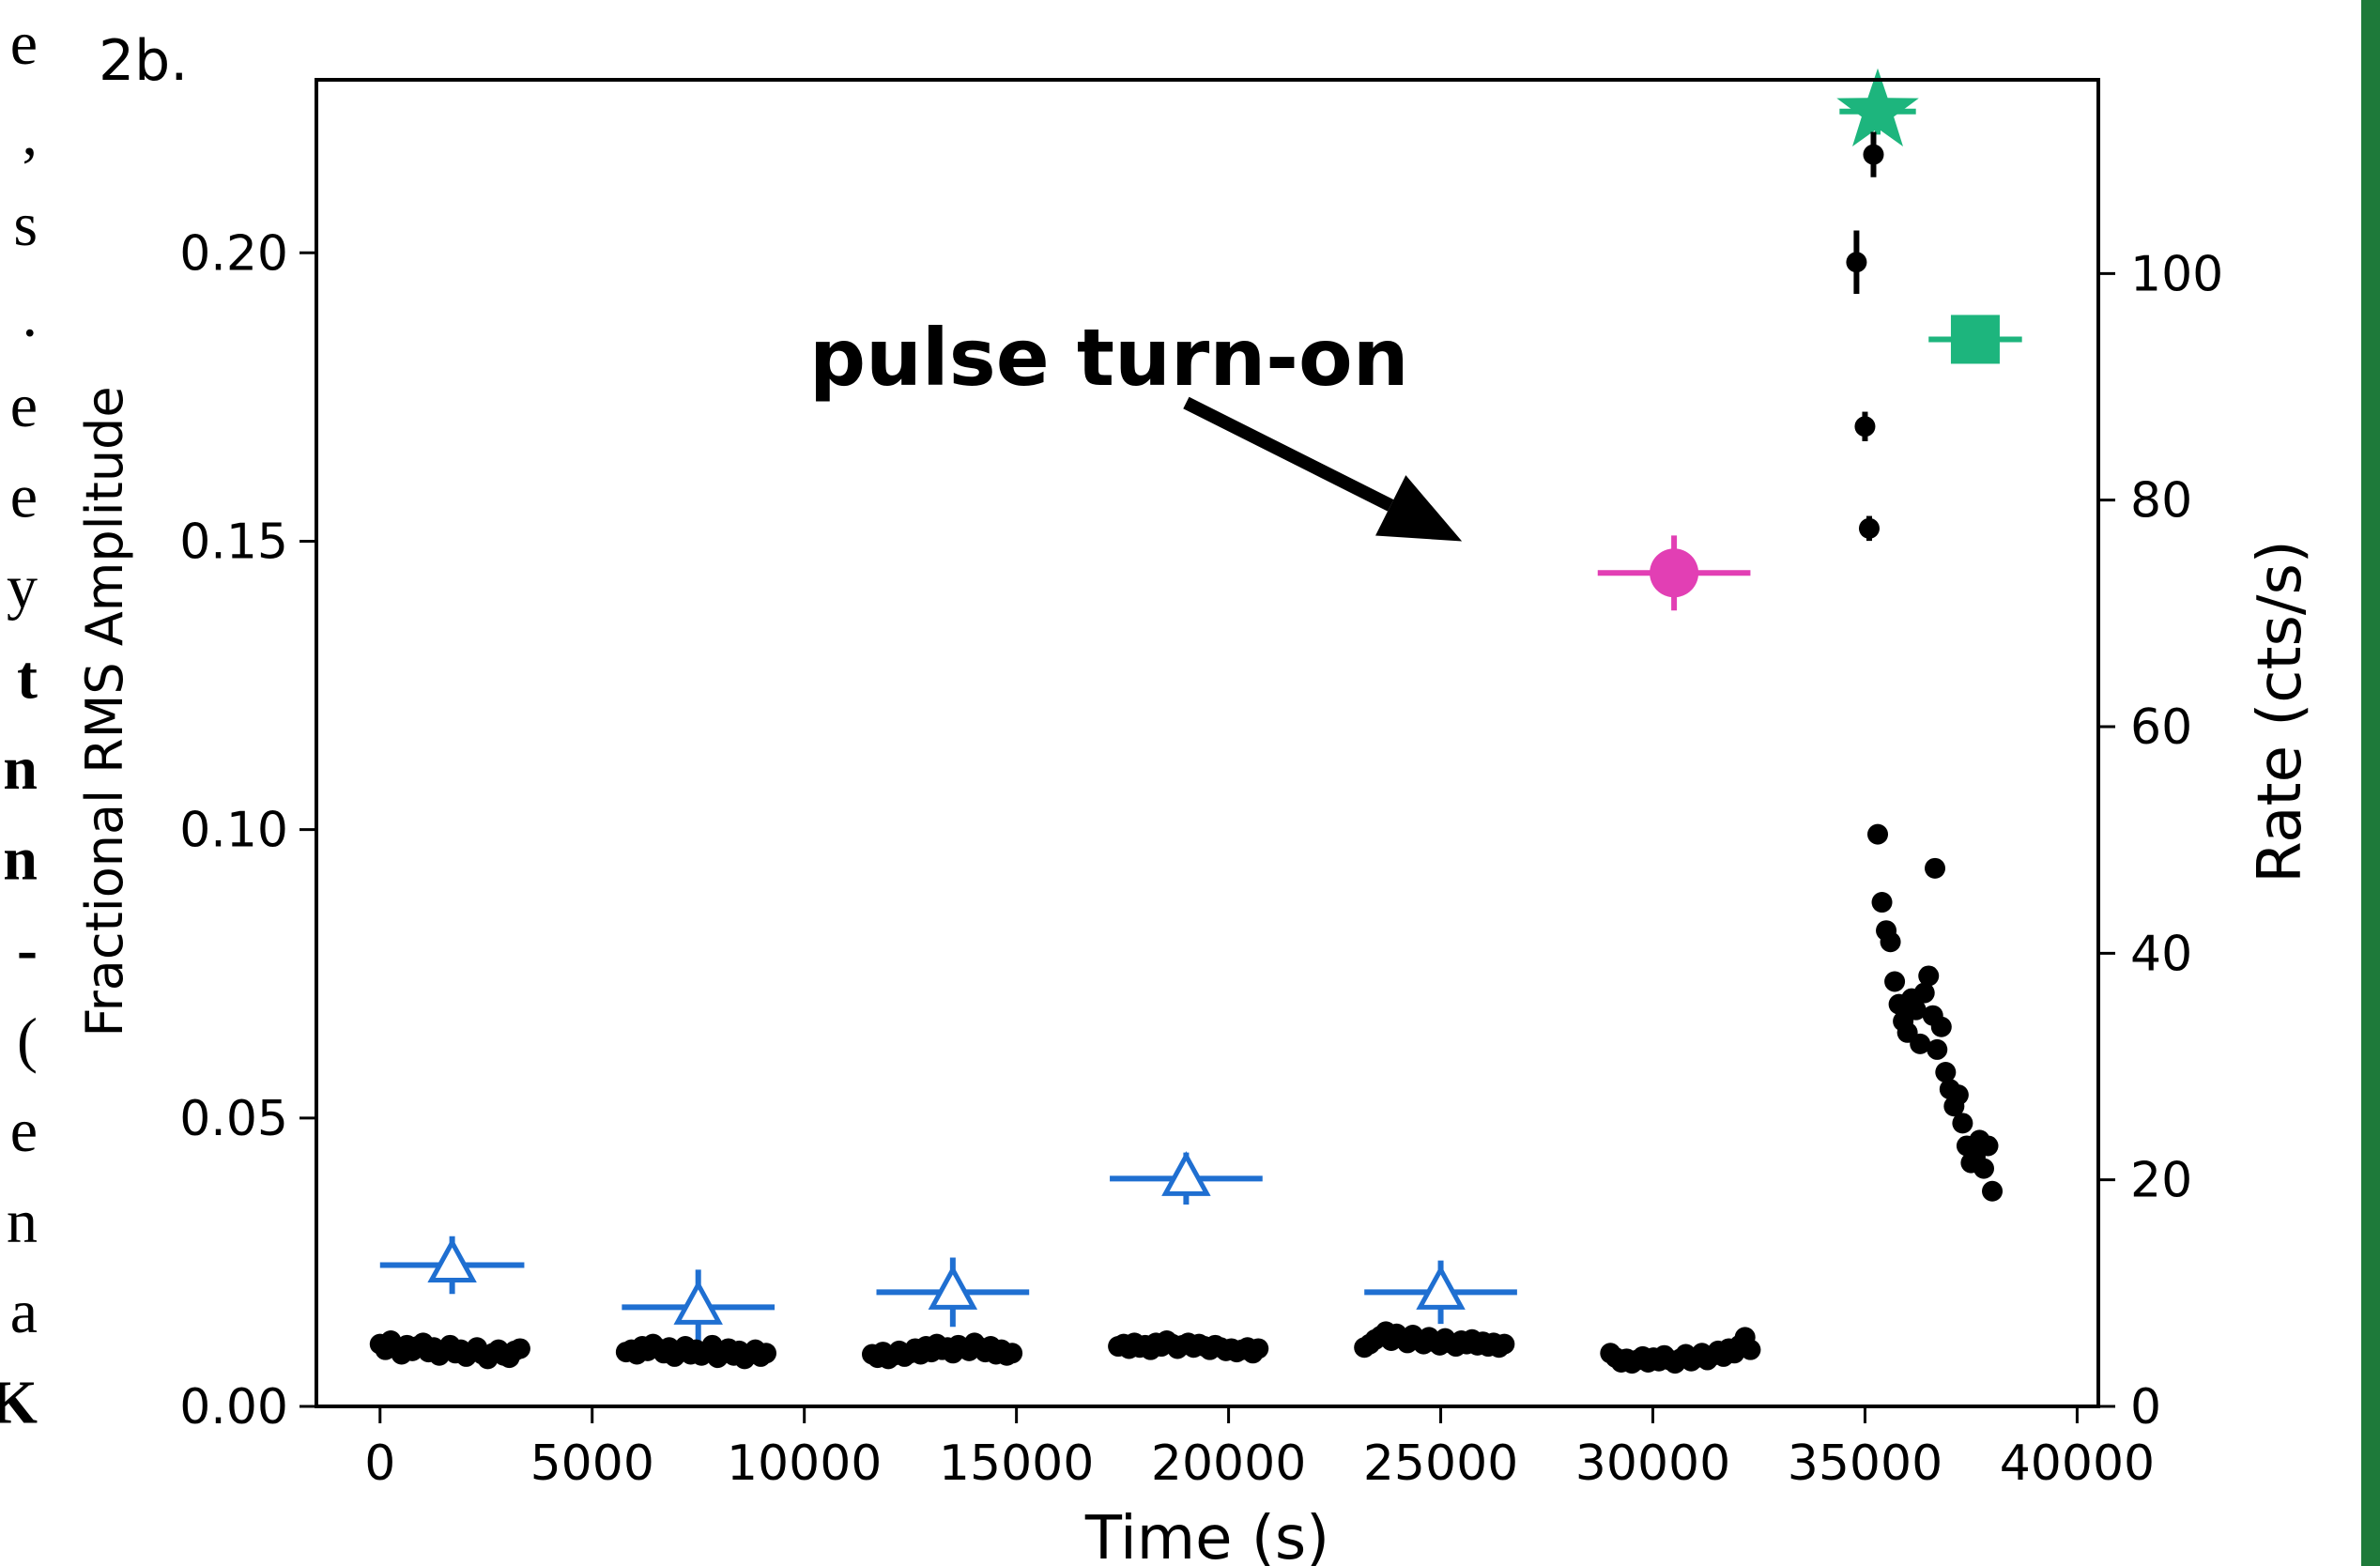  What do you see at coordinates (2145, 1408) in the screenshot?
I see `y-right-tick-label: 0` at bounding box center [2145, 1408].